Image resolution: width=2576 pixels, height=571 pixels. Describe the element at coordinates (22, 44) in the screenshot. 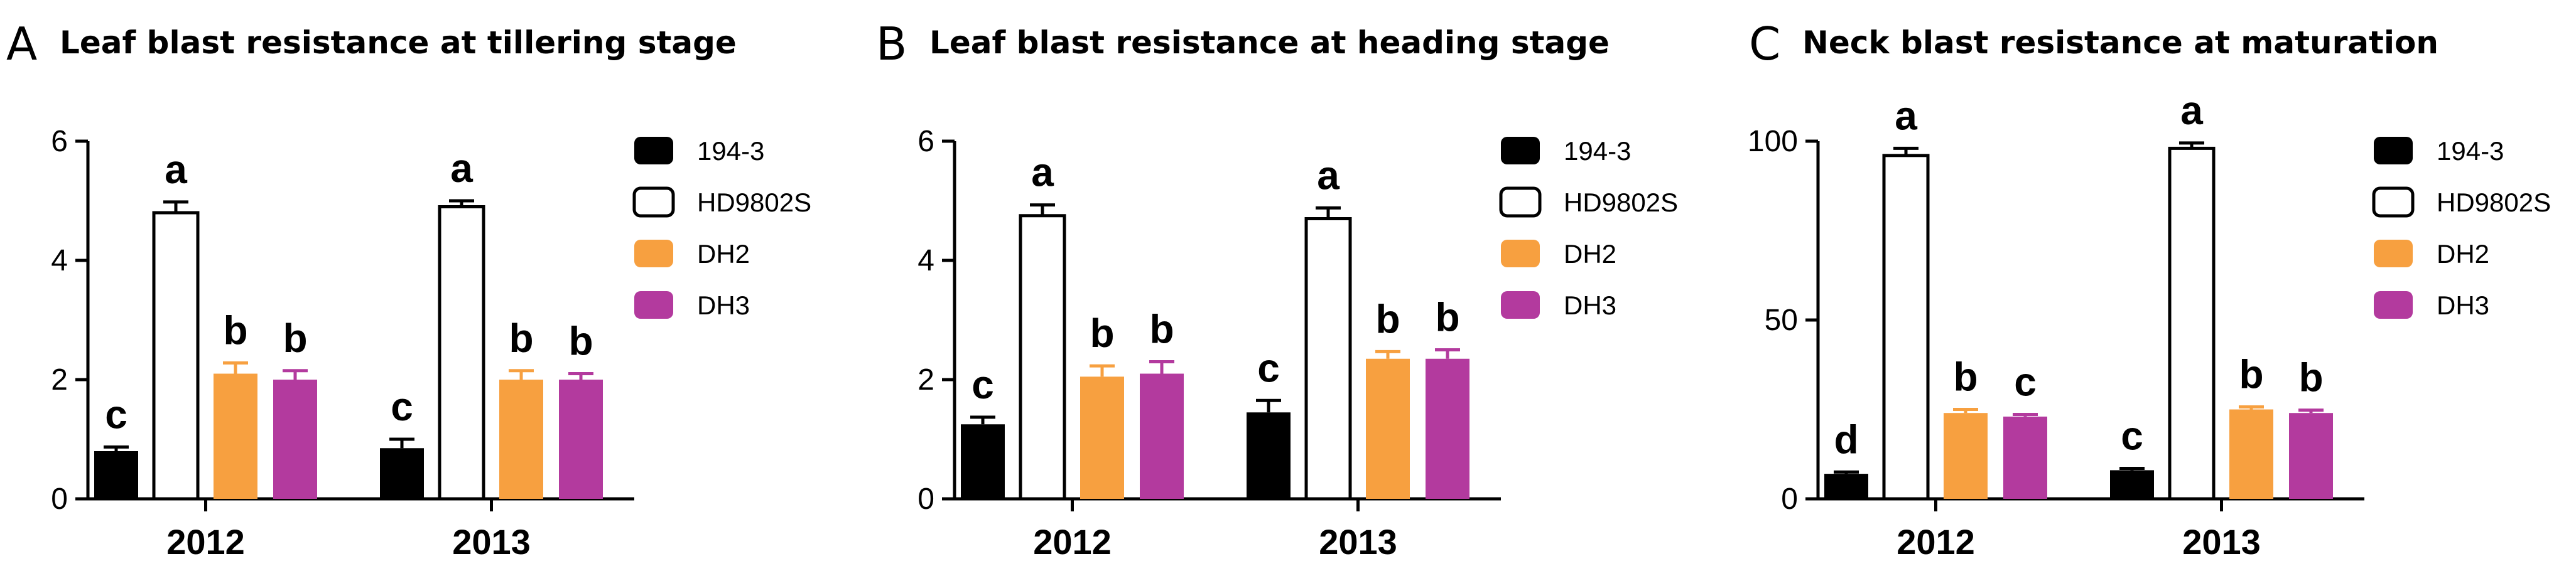

I see `panel-letter: A` at that location.